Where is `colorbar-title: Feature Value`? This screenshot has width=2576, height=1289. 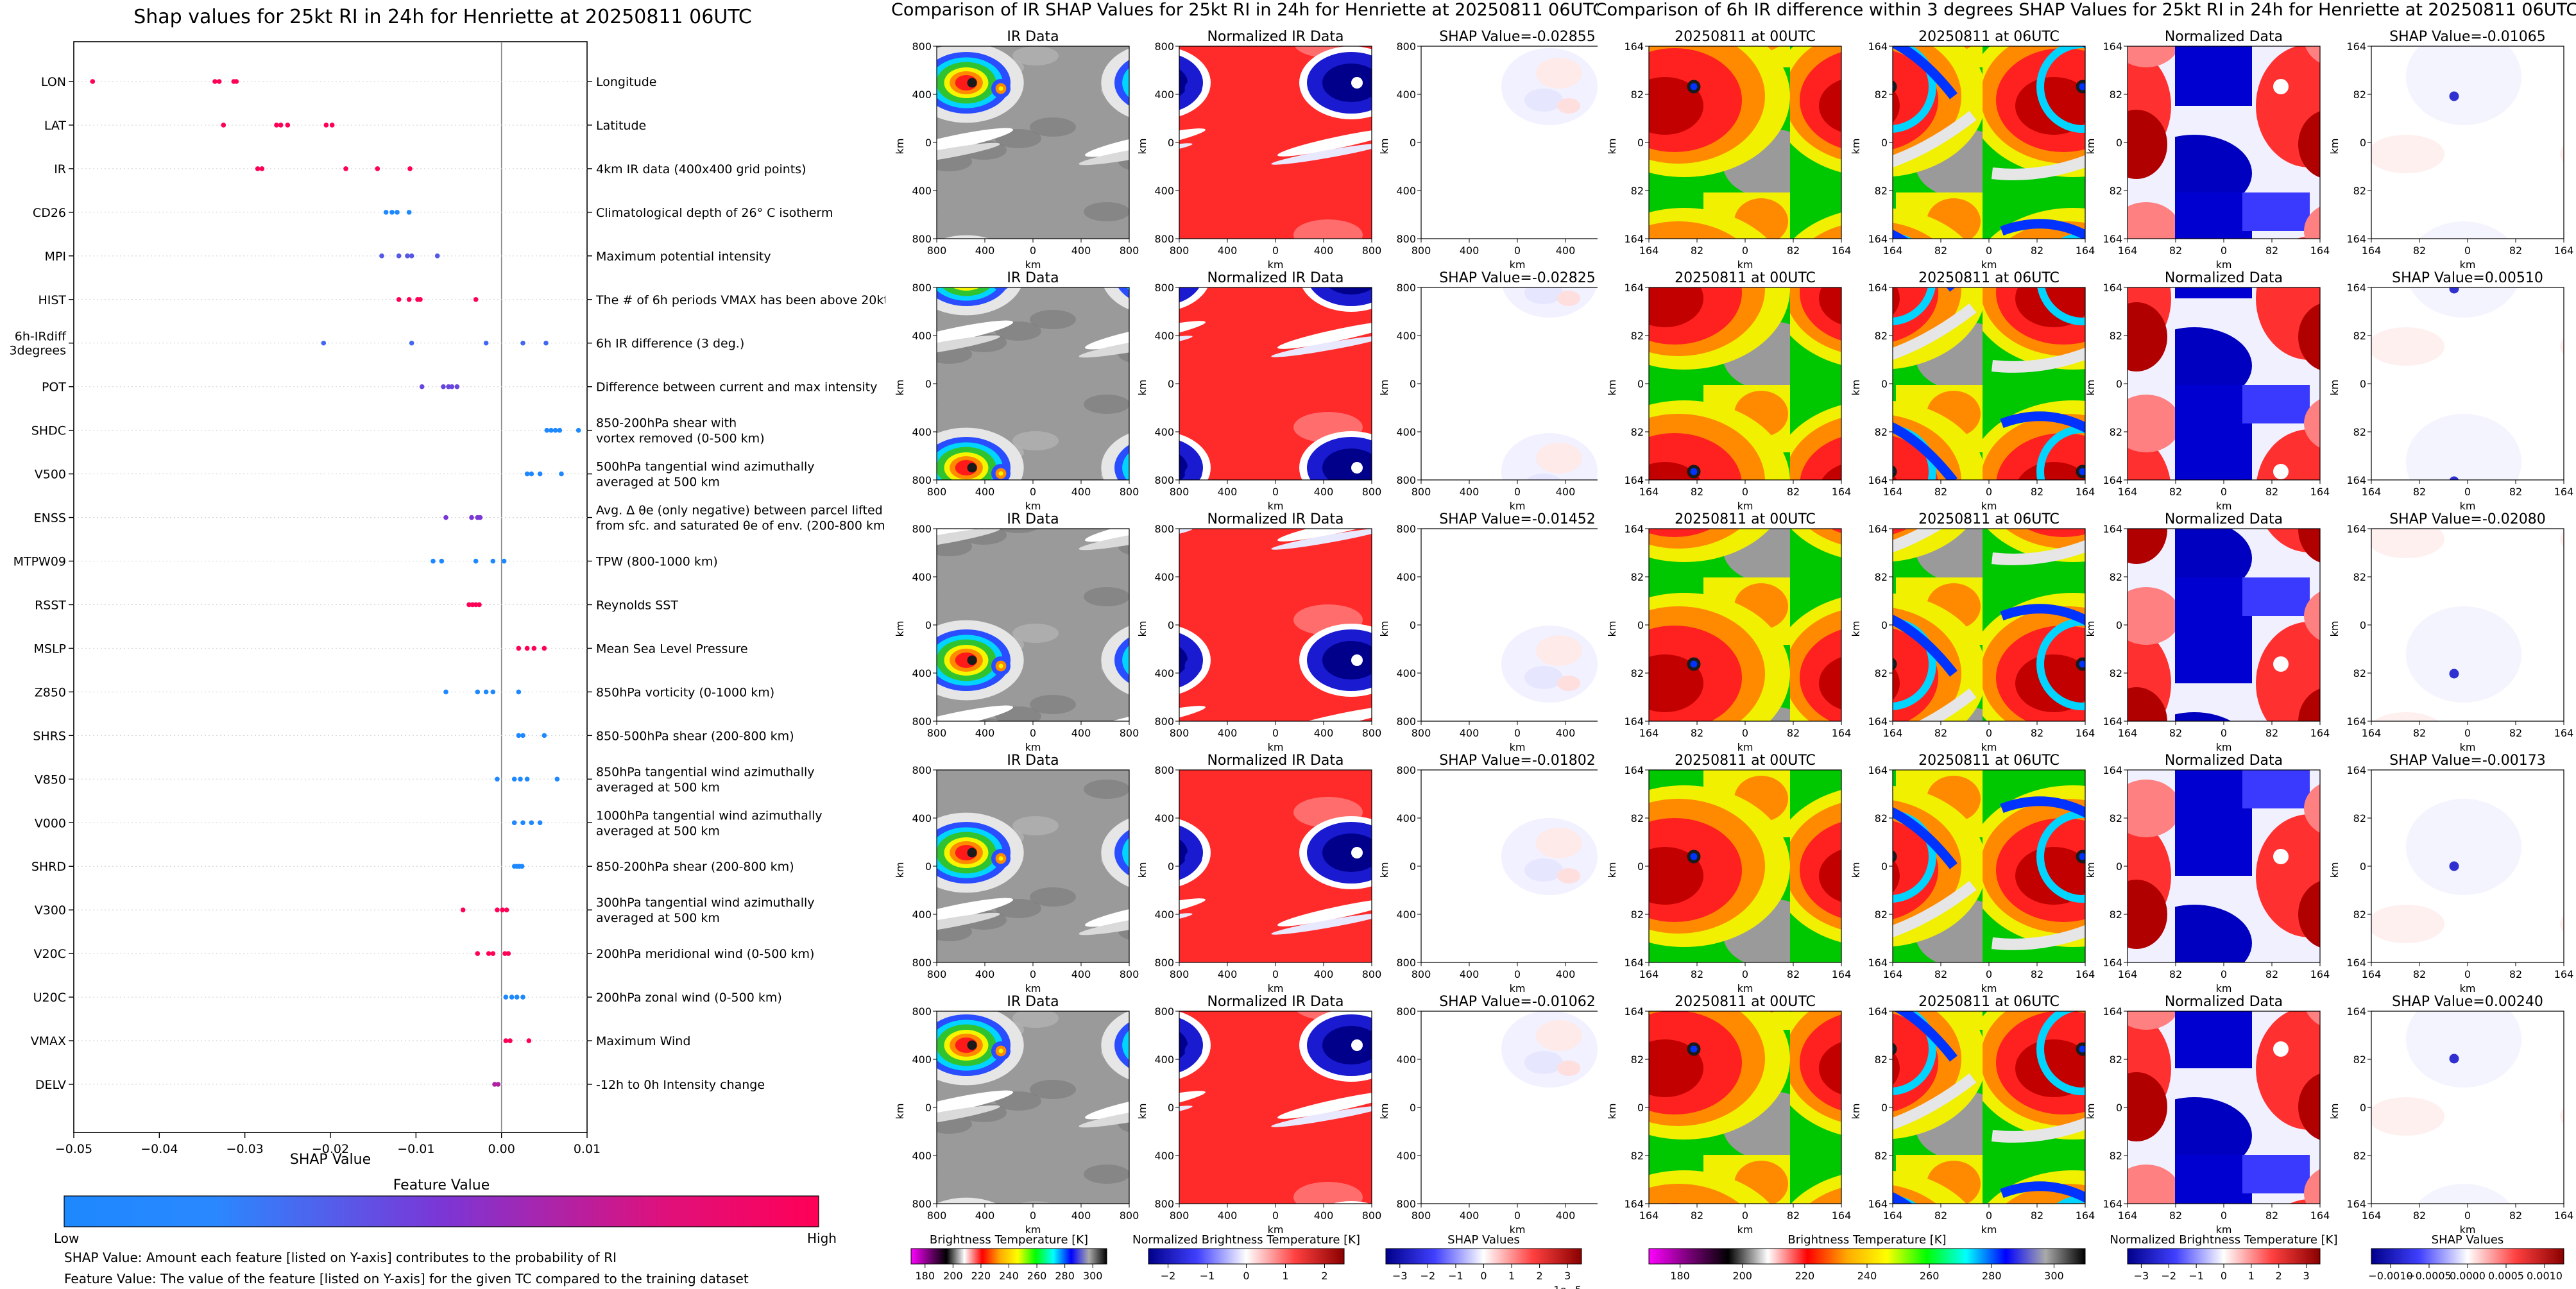 colorbar-title: Feature Value is located at coordinates (441, 1185).